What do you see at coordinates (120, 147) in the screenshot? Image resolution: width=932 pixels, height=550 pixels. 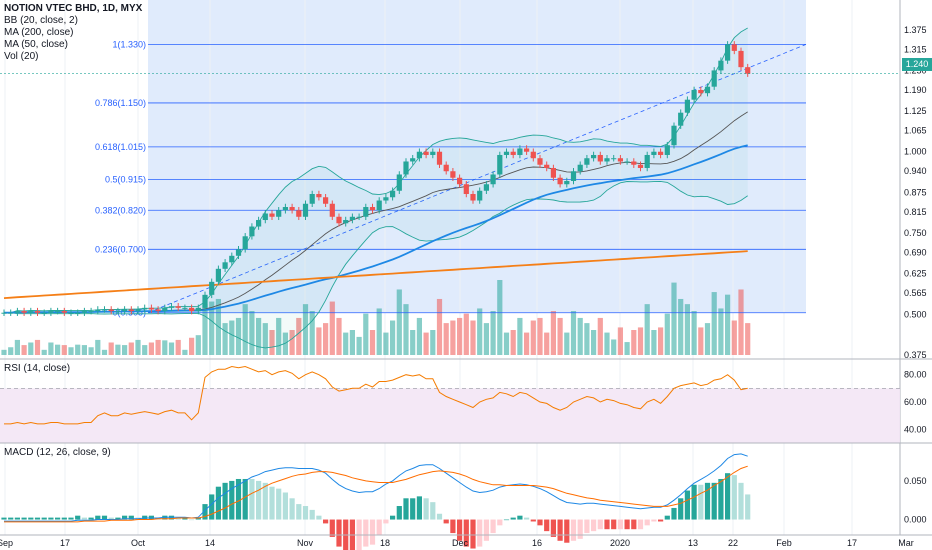 I see `fib-level-label: 0.618(1.015)` at bounding box center [120, 147].